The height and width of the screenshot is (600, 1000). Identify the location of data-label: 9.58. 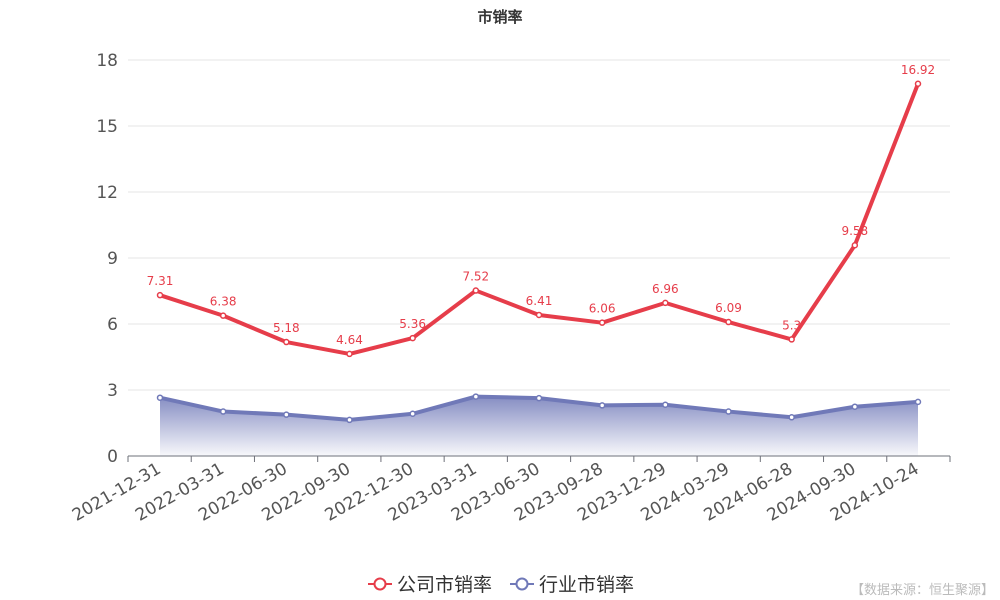
(854, 231).